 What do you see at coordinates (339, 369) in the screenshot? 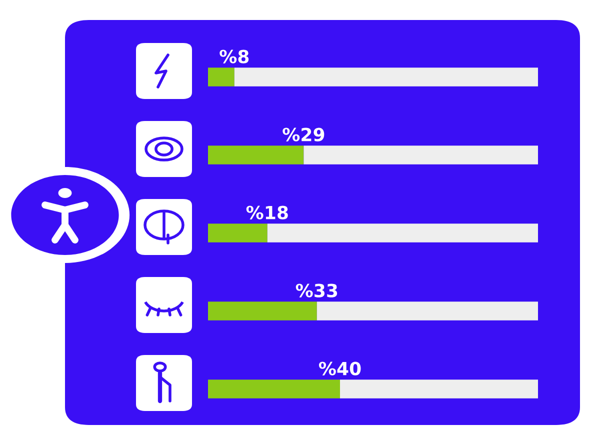
I see `data-label: %40` at bounding box center [339, 369].